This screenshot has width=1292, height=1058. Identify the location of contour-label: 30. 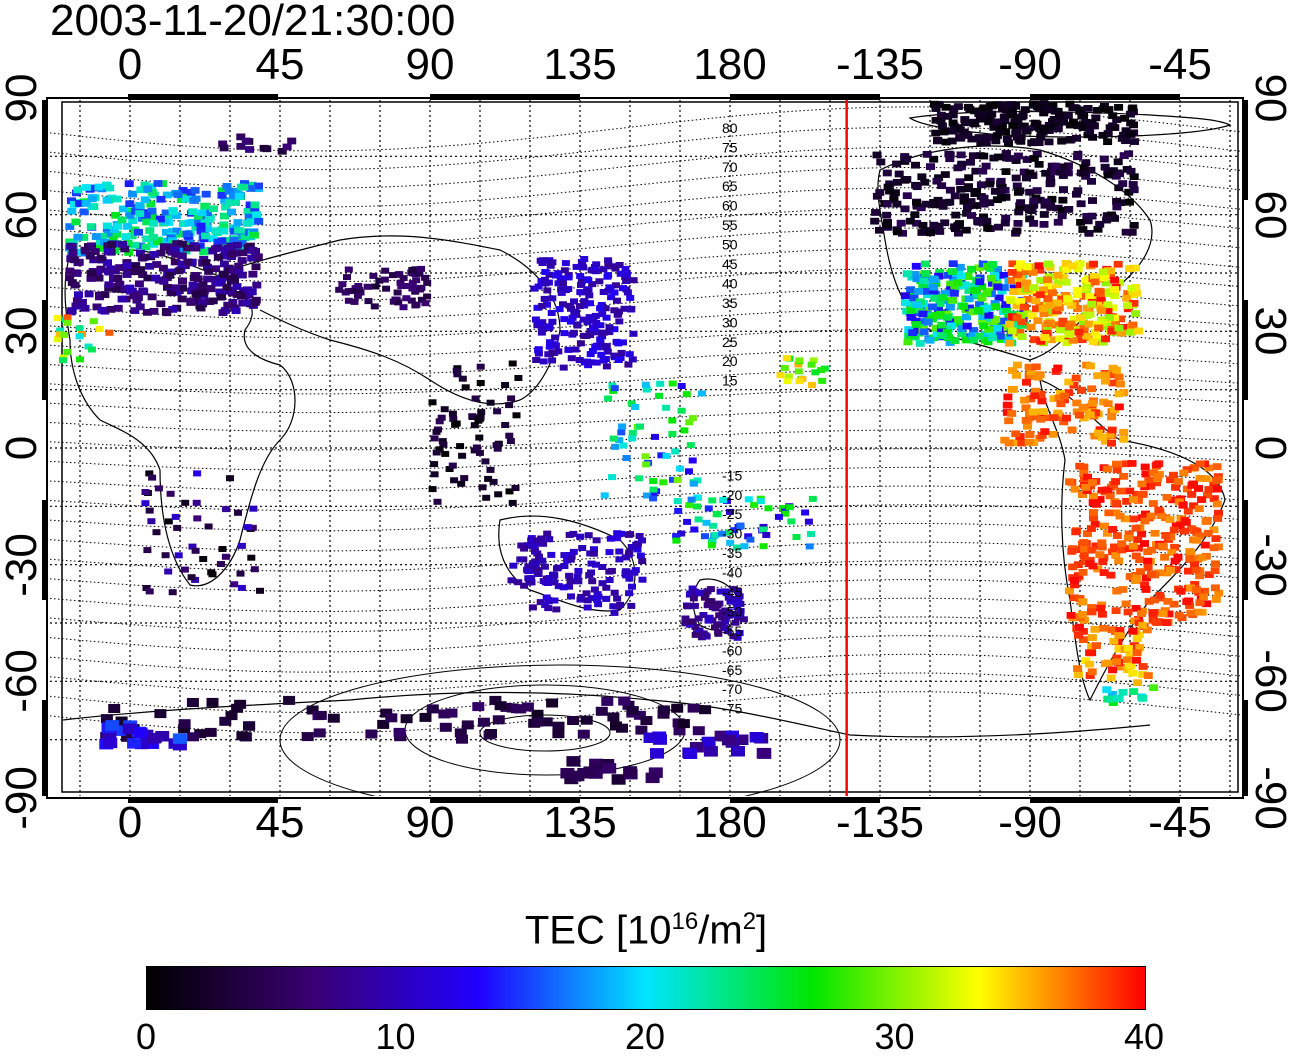
(730, 322).